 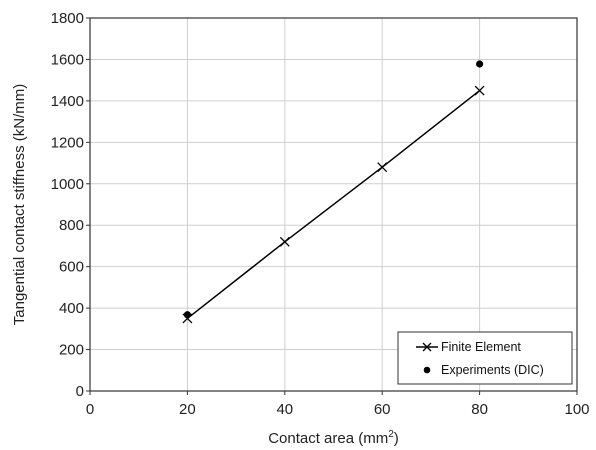 What do you see at coordinates (481, 347) in the screenshot?
I see `legend-finite-element-label: Finite Element` at bounding box center [481, 347].